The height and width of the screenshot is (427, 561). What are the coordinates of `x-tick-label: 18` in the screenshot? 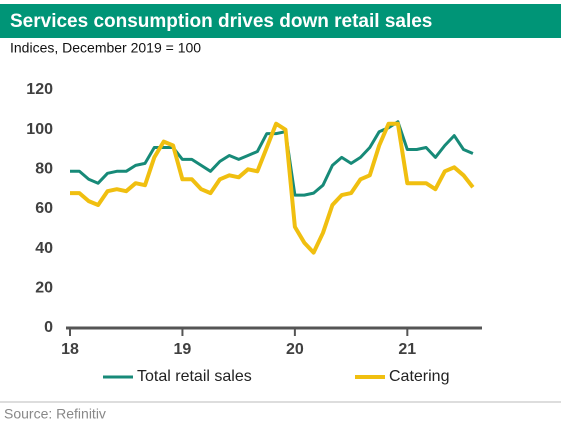 It's located at (70, 349).